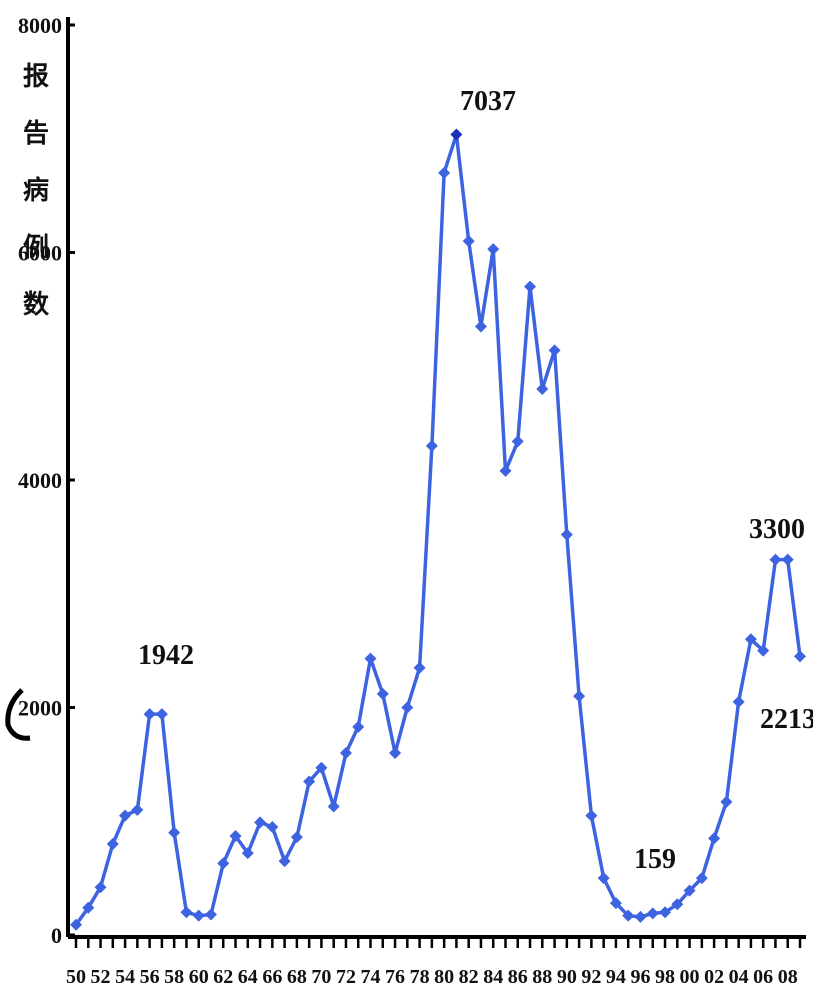 This screenshot has height=999, width=813. I want to click on x-tick-label: 08, so click(788, 977).